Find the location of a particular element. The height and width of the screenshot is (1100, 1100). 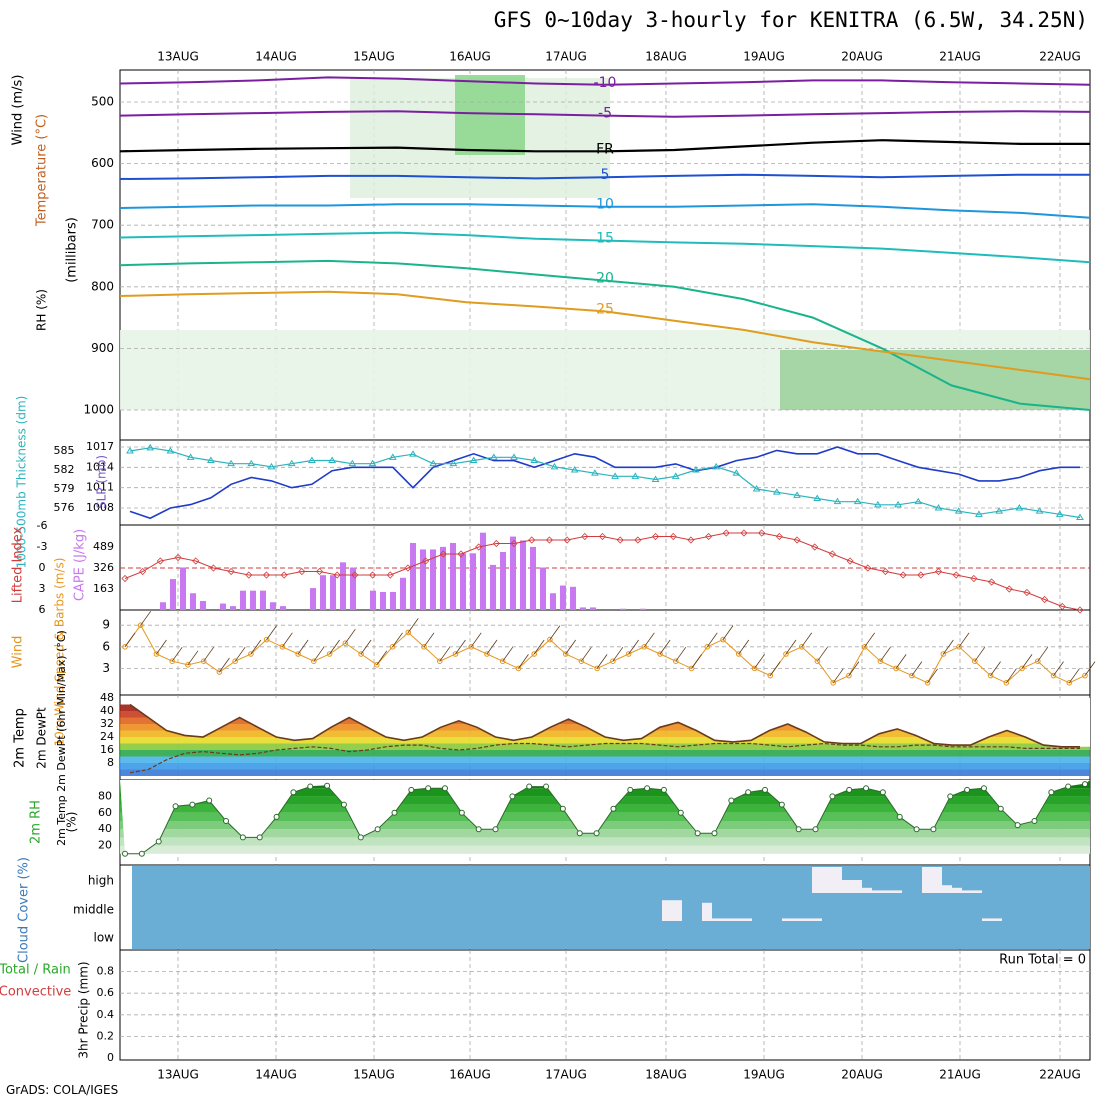

ytick-cloud-1: middle is located at coordinates (93, 910).